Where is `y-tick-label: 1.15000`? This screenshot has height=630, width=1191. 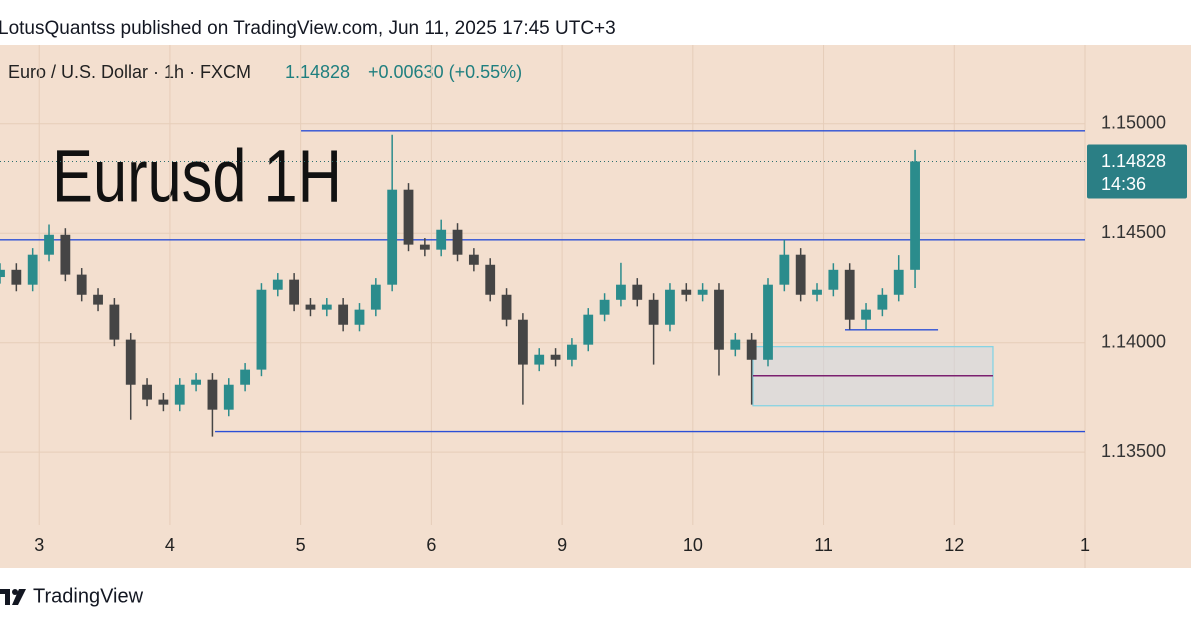
y-tick-label: 1.15000 is located at coordinates (1133, 123).